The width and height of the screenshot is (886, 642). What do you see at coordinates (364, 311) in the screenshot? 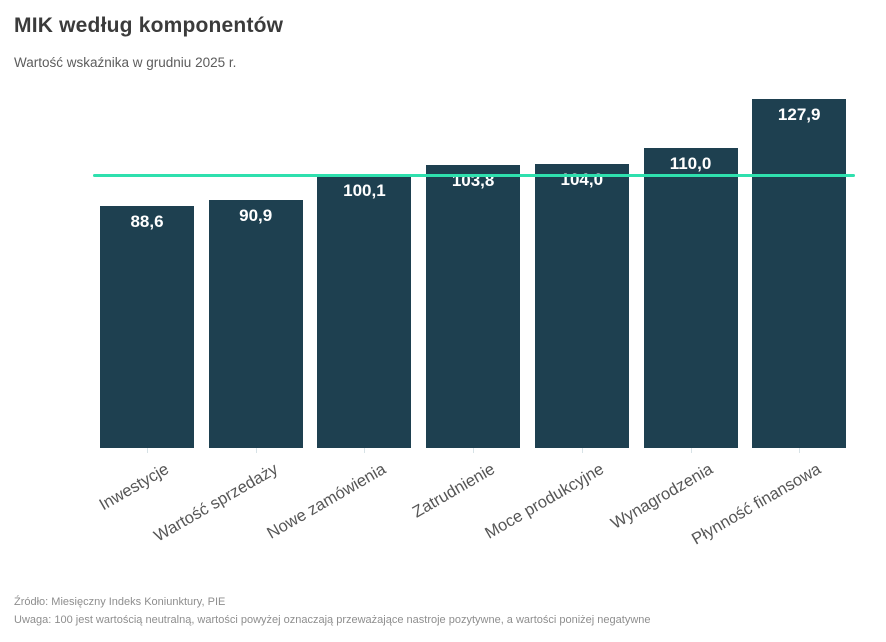
I see `bar-nowe-zamówienia: 100,1` at bounding box center [364, 311].